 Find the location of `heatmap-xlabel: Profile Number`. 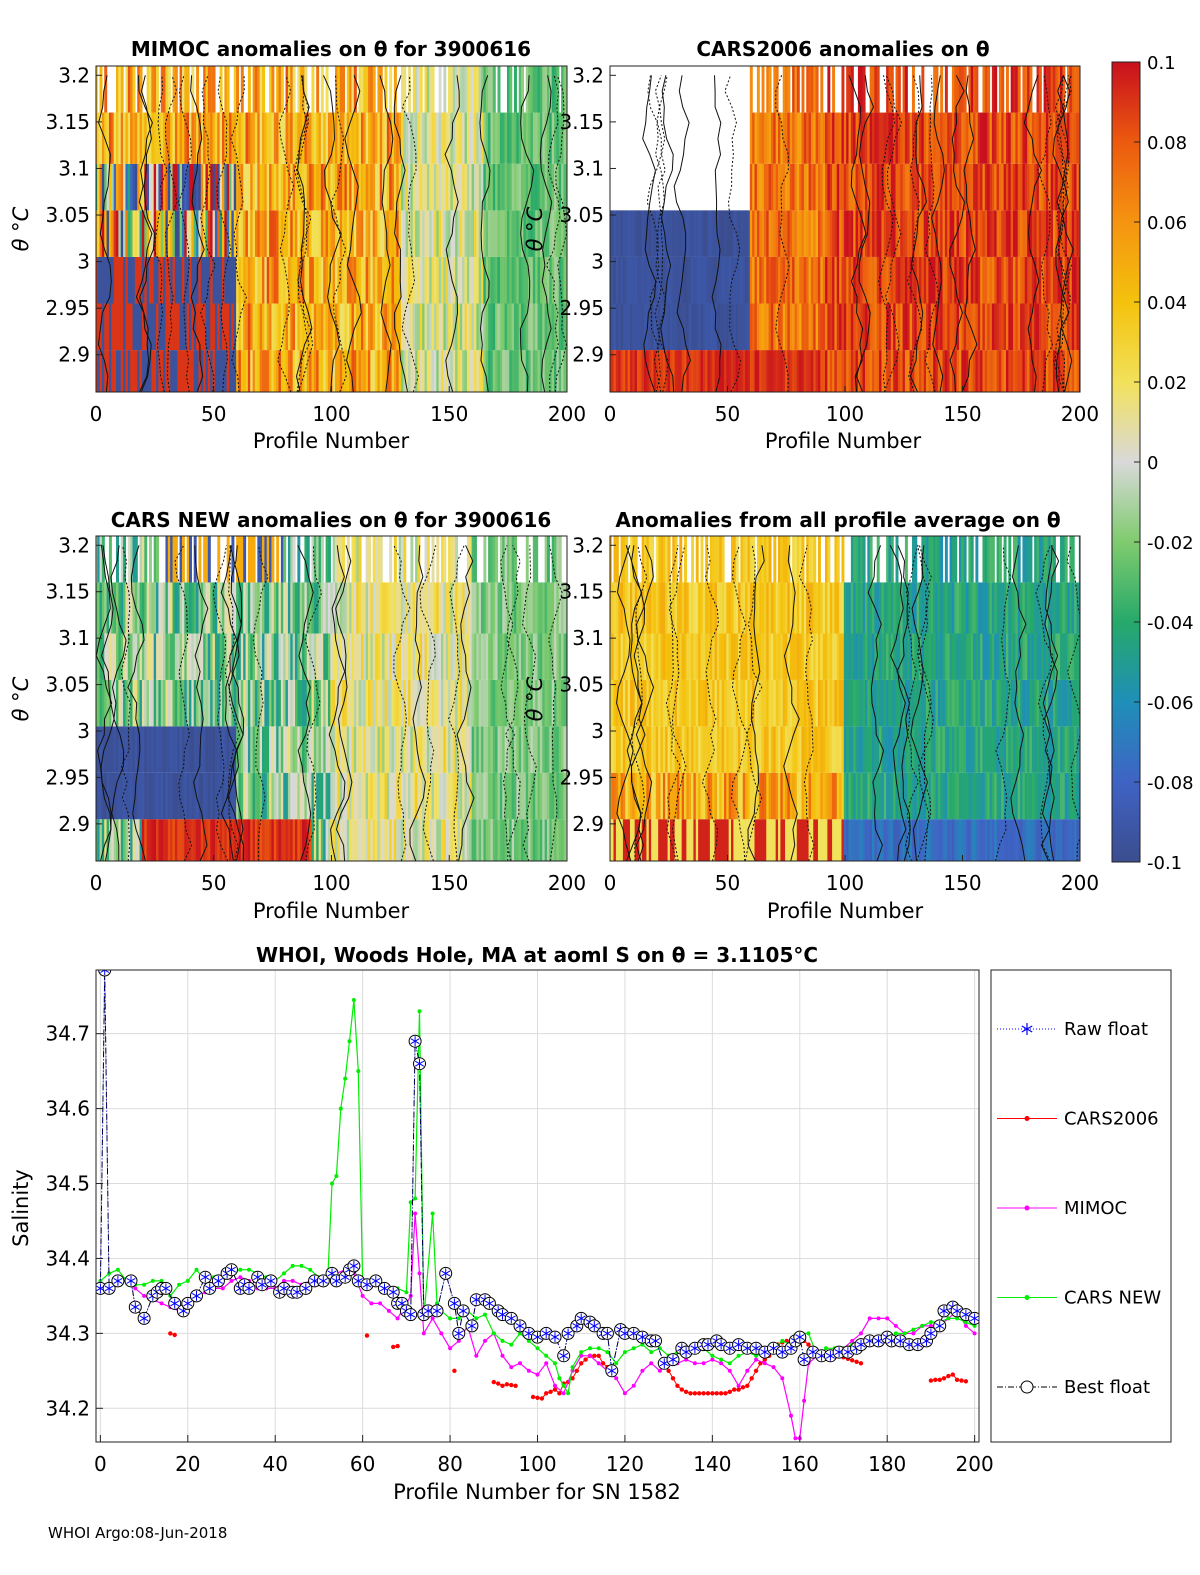

heatmap-xlabel: Profile Number is located at coordinates (331, 441).